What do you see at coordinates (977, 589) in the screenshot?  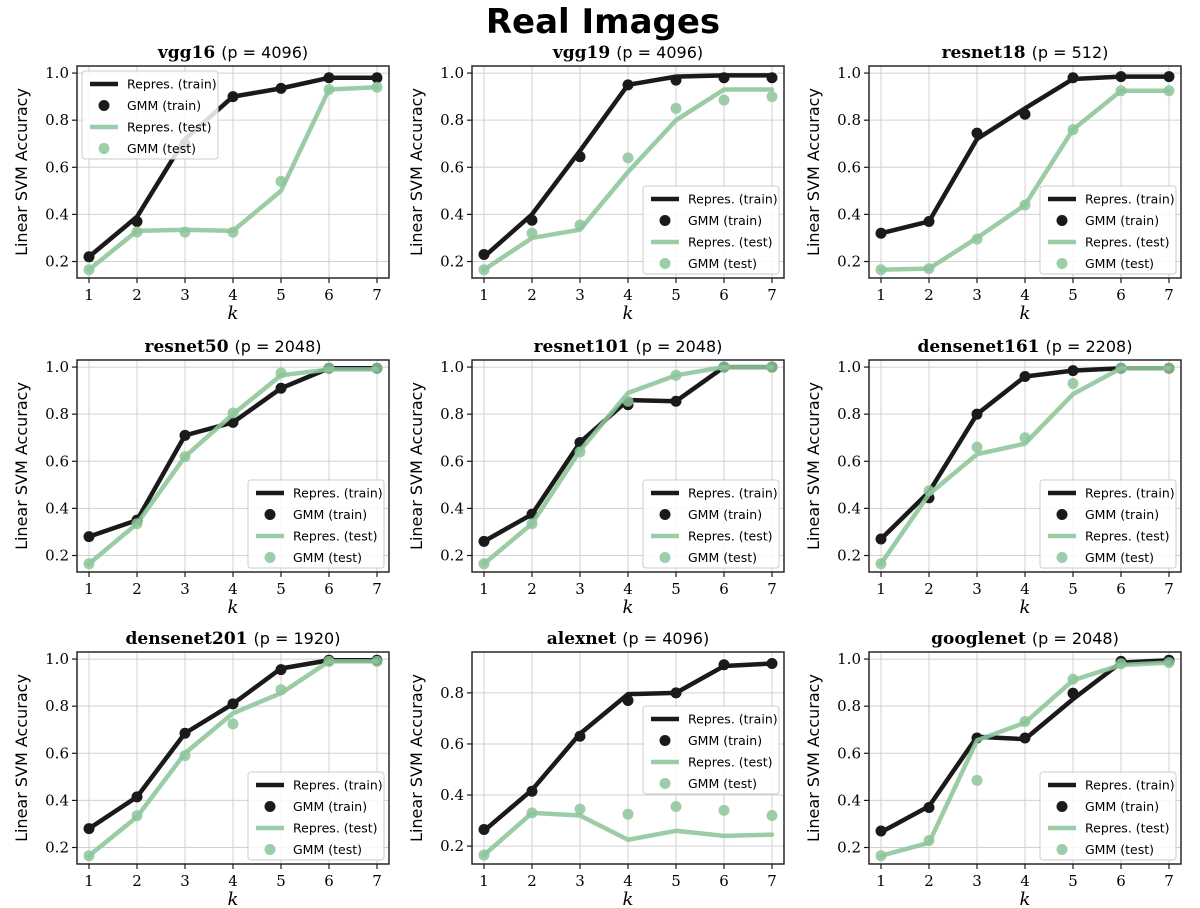 I see `x-tick-label: 3` at bounding box center [977, 589].